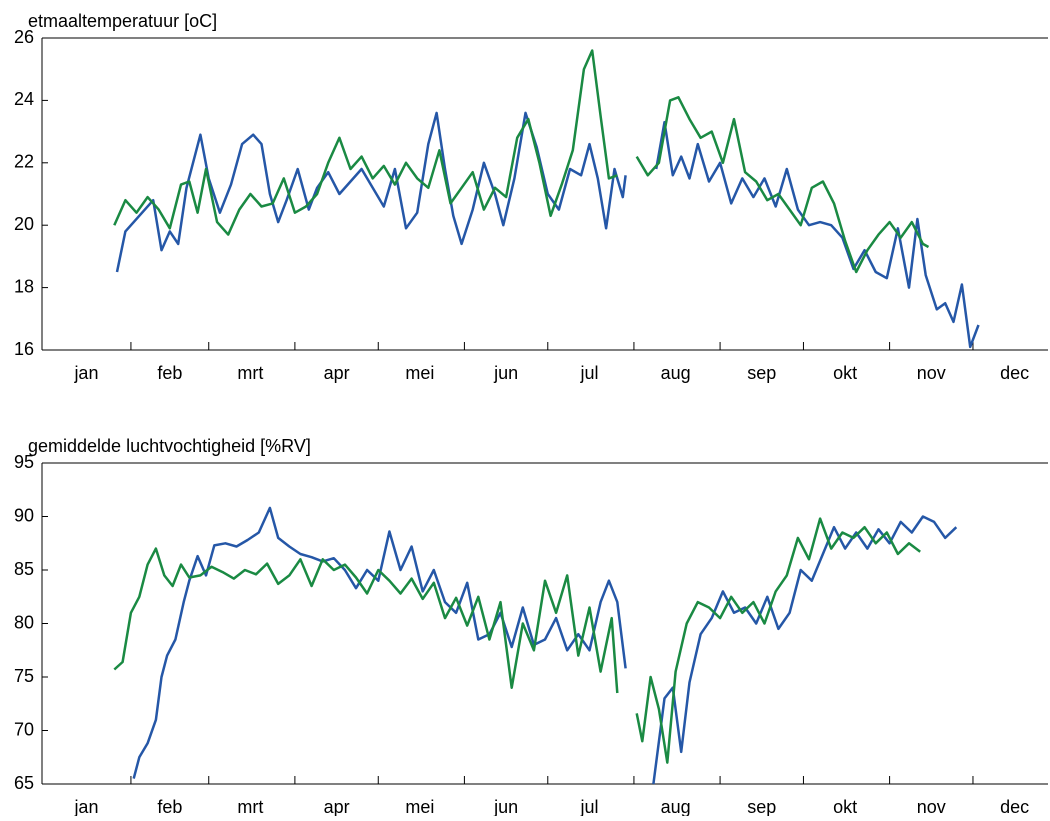  What do you see at coordinates (24, 349) in the screenshot?
I see `y-tick-label: 16` at bounding box center [24, 349].